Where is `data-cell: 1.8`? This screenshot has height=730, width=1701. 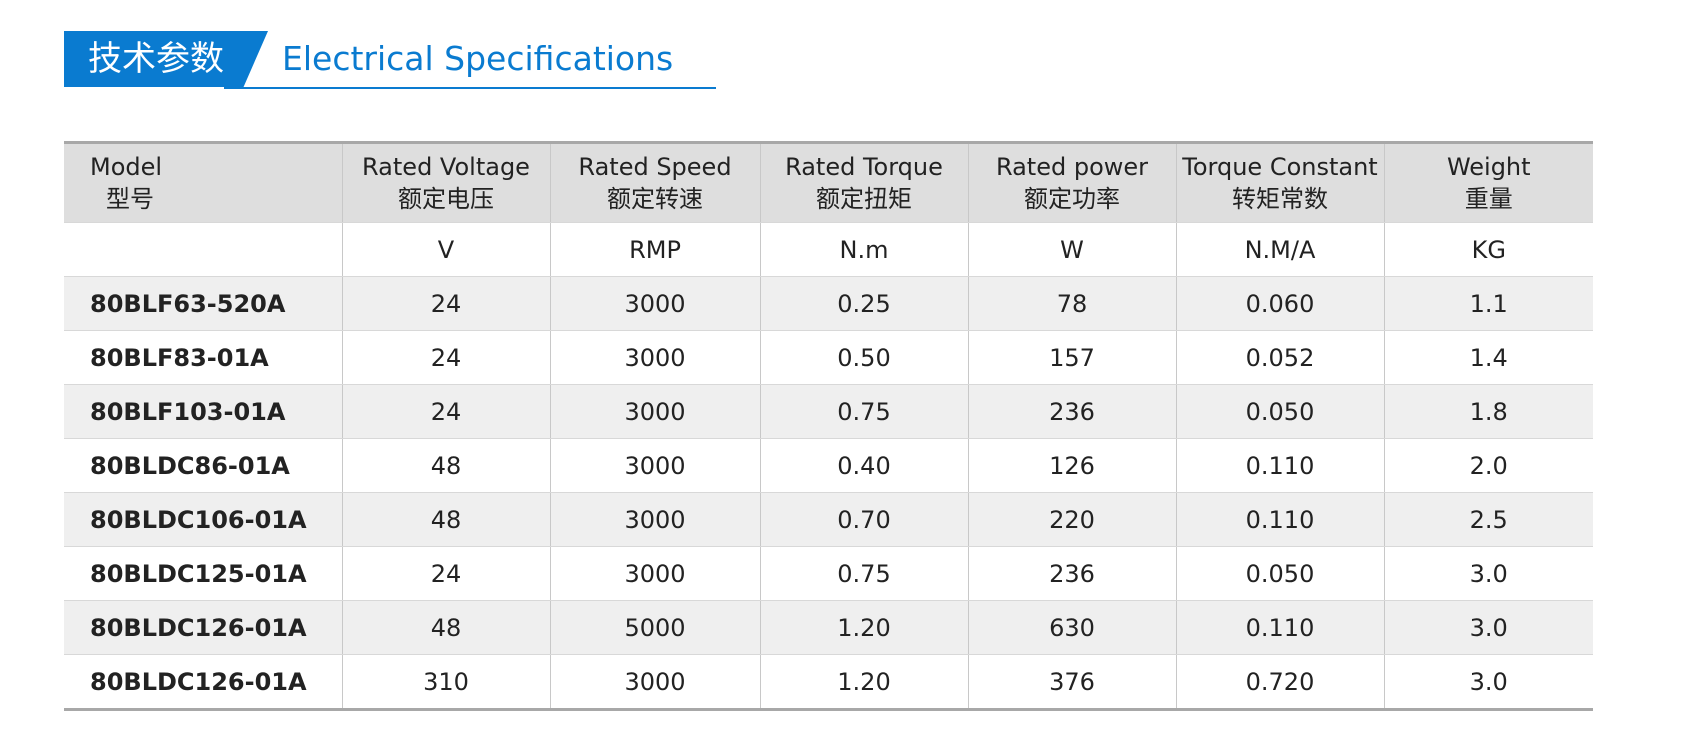 data-cell: 1.8 is located at coordinates (1488, 411).